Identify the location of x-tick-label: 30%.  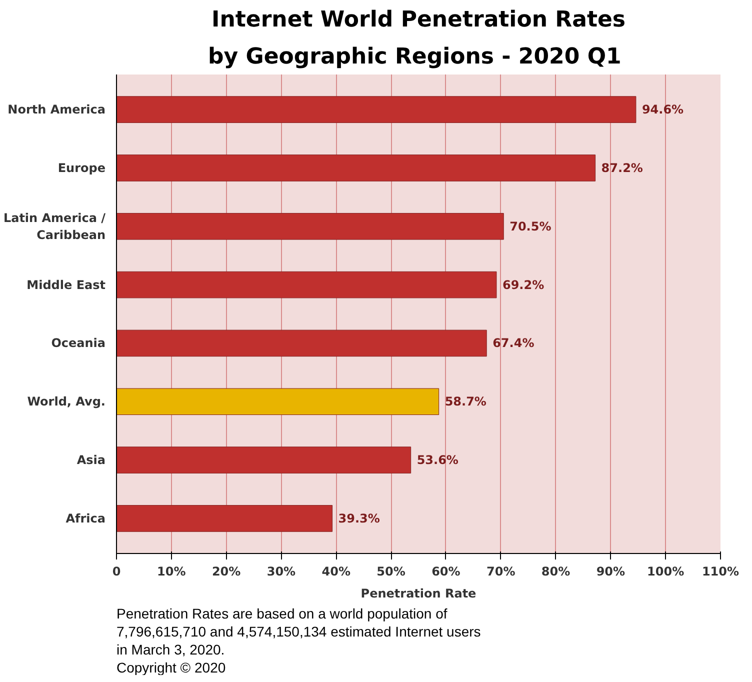
(281, 571).